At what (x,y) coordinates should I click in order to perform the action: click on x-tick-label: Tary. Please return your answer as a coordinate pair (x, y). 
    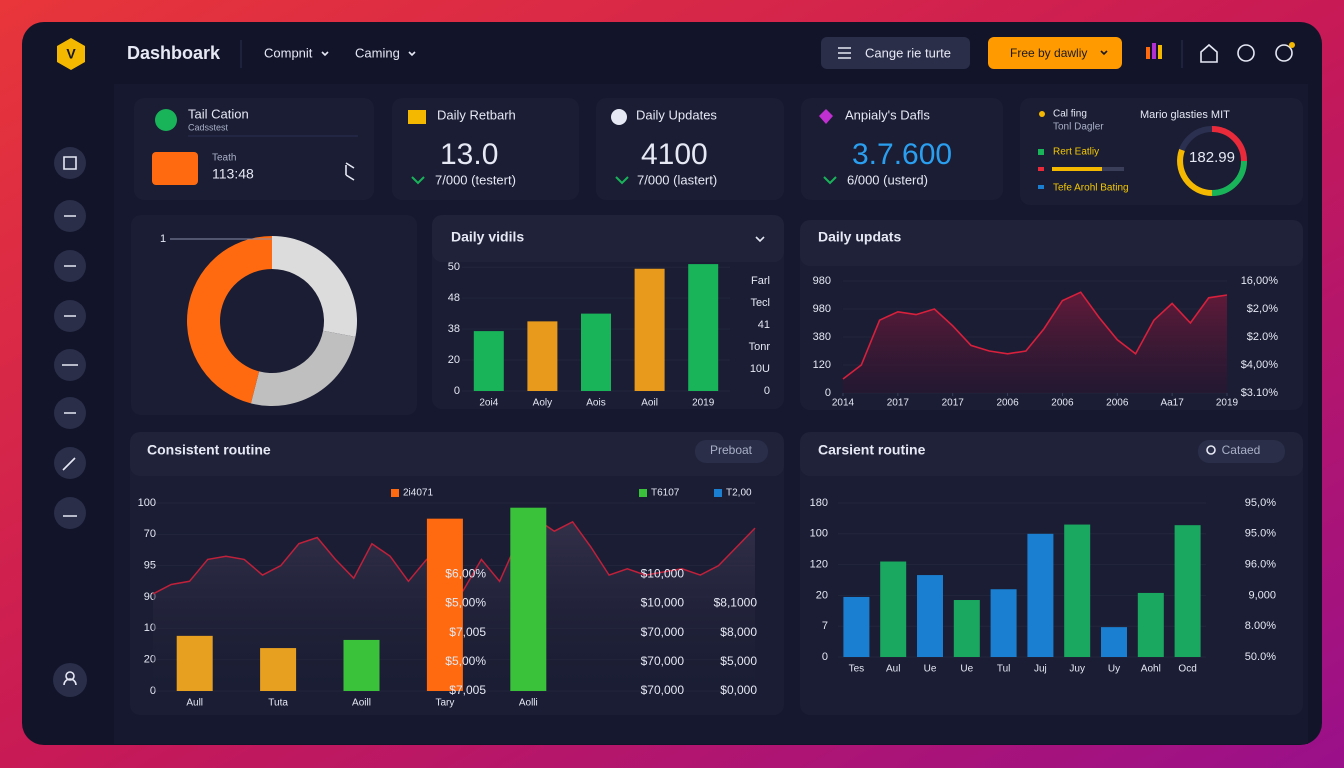
    Looking at the image, I should click on (444, 703).